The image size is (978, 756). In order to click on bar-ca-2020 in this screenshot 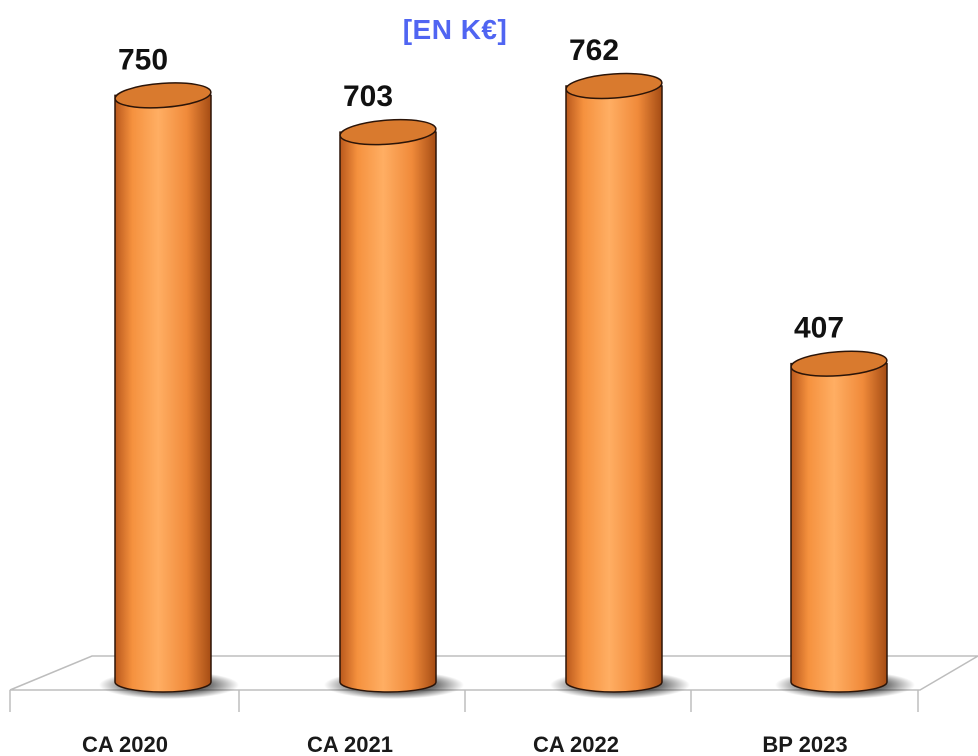, I will do `click(169, 390)`.